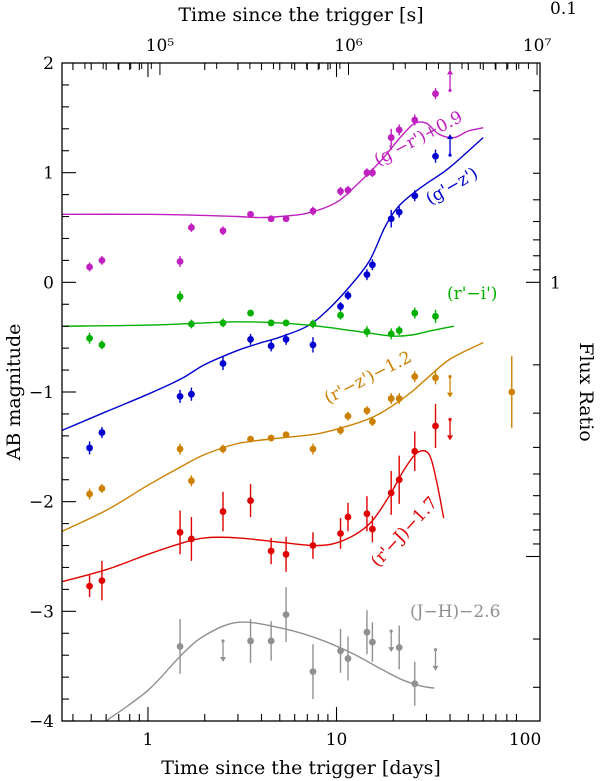  Describe the element at coordinates (455, 612) in the screenshot. I see `series-label-j-h-2-6: (J−H)−2.6` at that location.